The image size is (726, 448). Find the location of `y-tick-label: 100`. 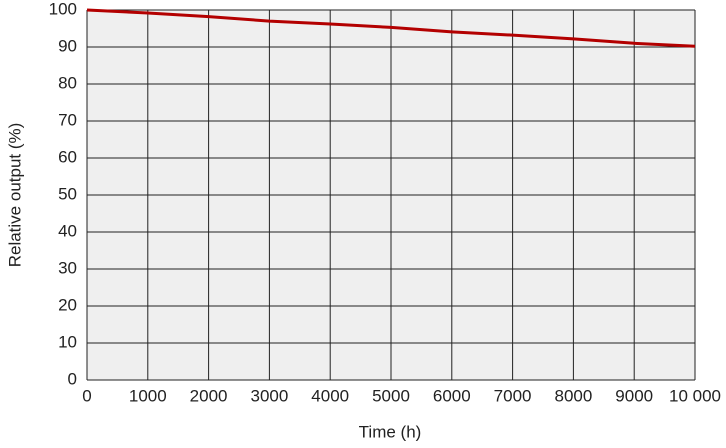

y-tick-label: 100 is located at coordinates (63, 9).